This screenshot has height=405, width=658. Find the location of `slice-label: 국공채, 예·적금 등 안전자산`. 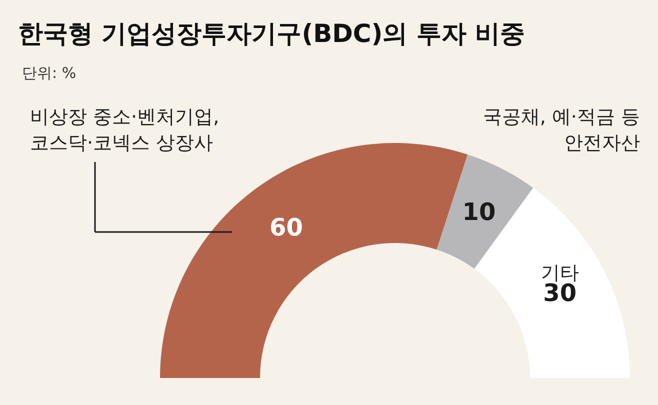

slice-label: 국공채, 예·적금 등 안전자산 is located at coordinates (561, 130).